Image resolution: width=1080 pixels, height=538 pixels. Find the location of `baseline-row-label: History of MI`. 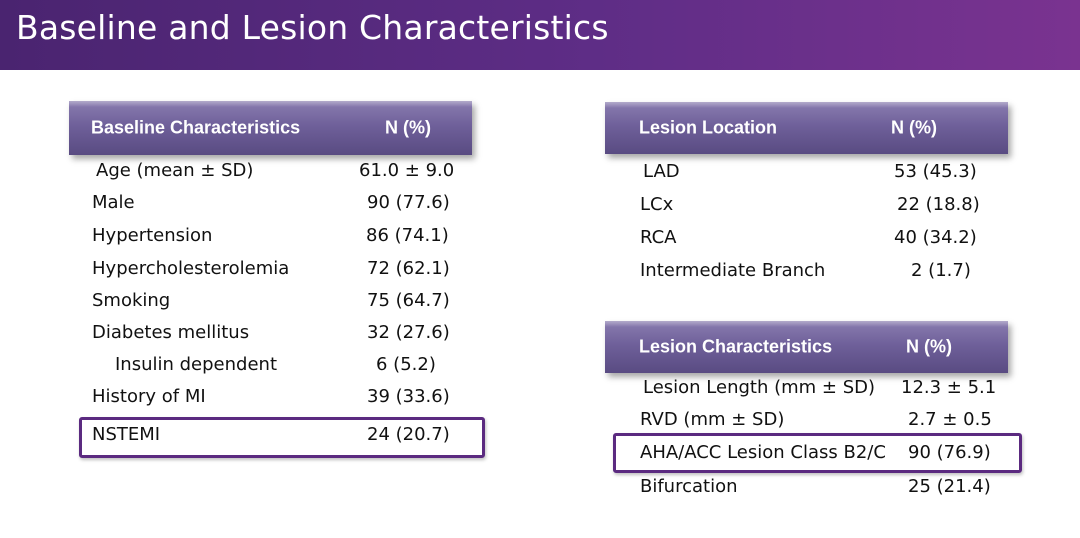

baseline-row-label: History of MI is located at coordinates (149, 396).